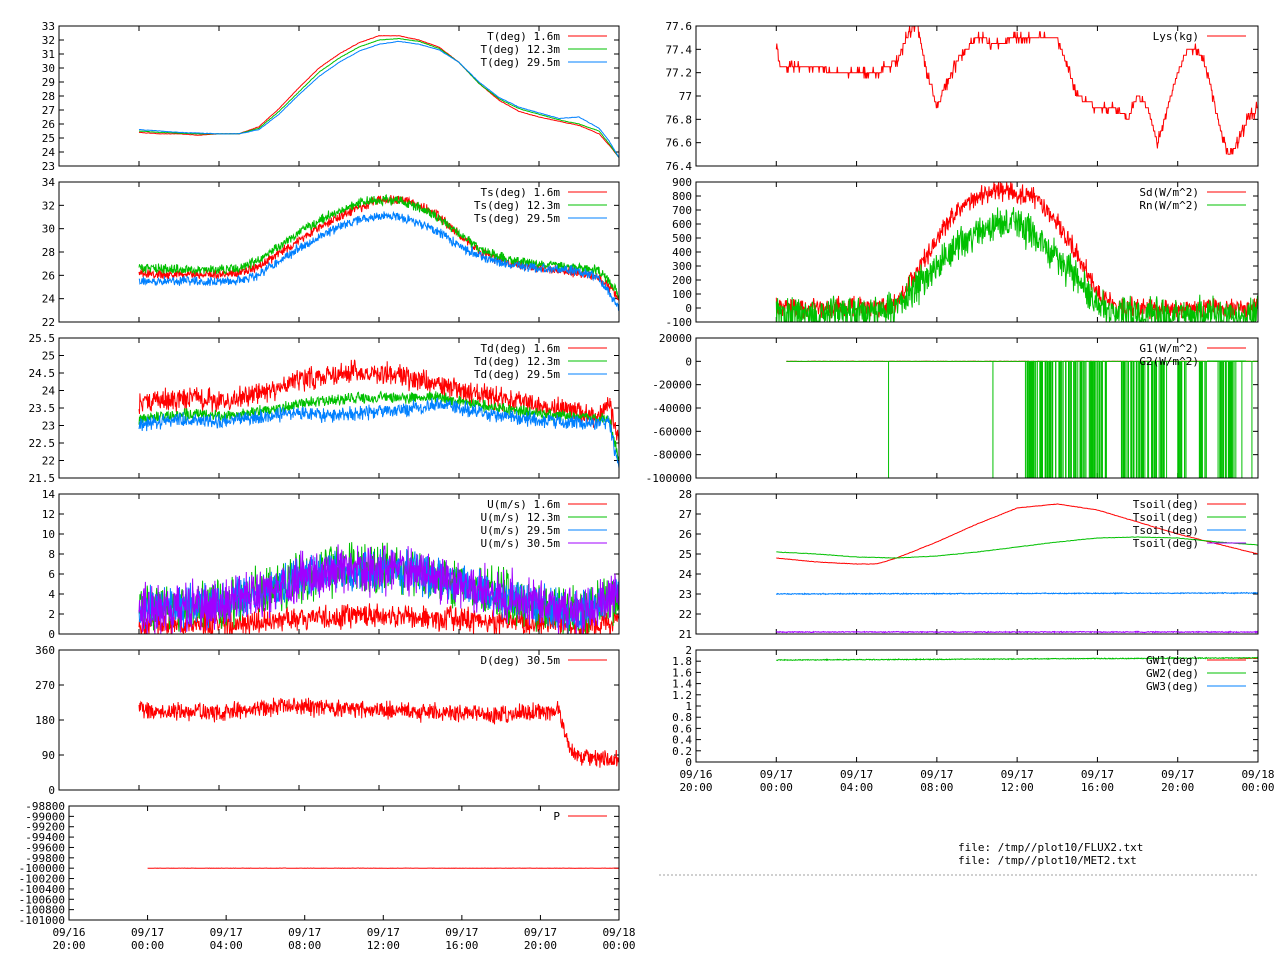 The width and height of the screenshot is (1280, 960). Describe the element at coordinates (682, 717) in the screenshot. I see `y-tick-label: 0.8` at that location.